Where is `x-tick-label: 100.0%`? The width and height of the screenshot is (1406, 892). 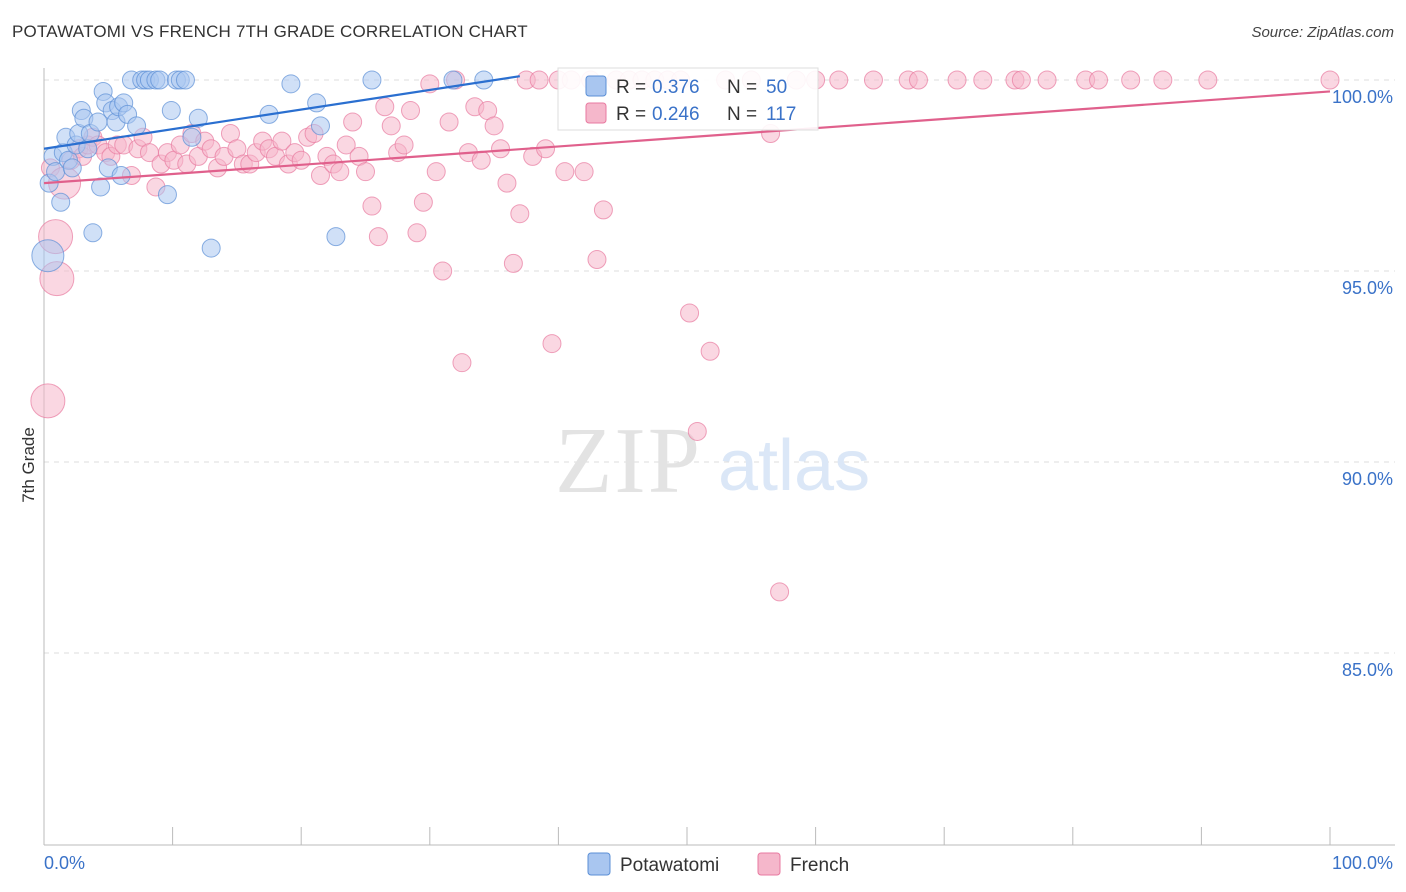
x-tick-label: 100.0% is located at coordinates (1362, 863).